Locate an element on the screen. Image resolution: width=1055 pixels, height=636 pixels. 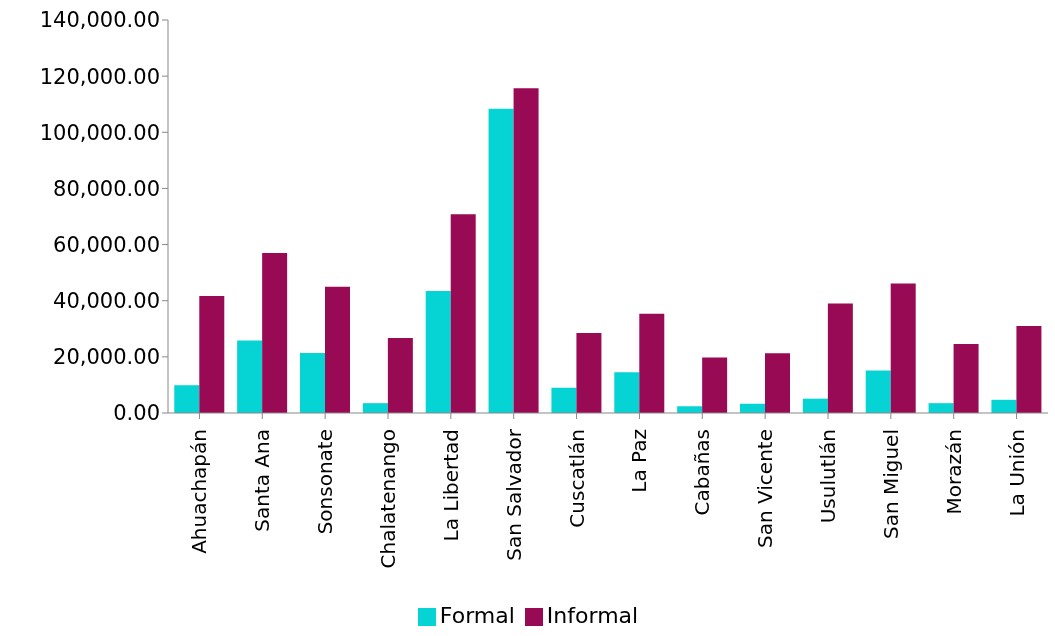
y-tick-label: 40,000.00 is located at coordinates (106, 301).